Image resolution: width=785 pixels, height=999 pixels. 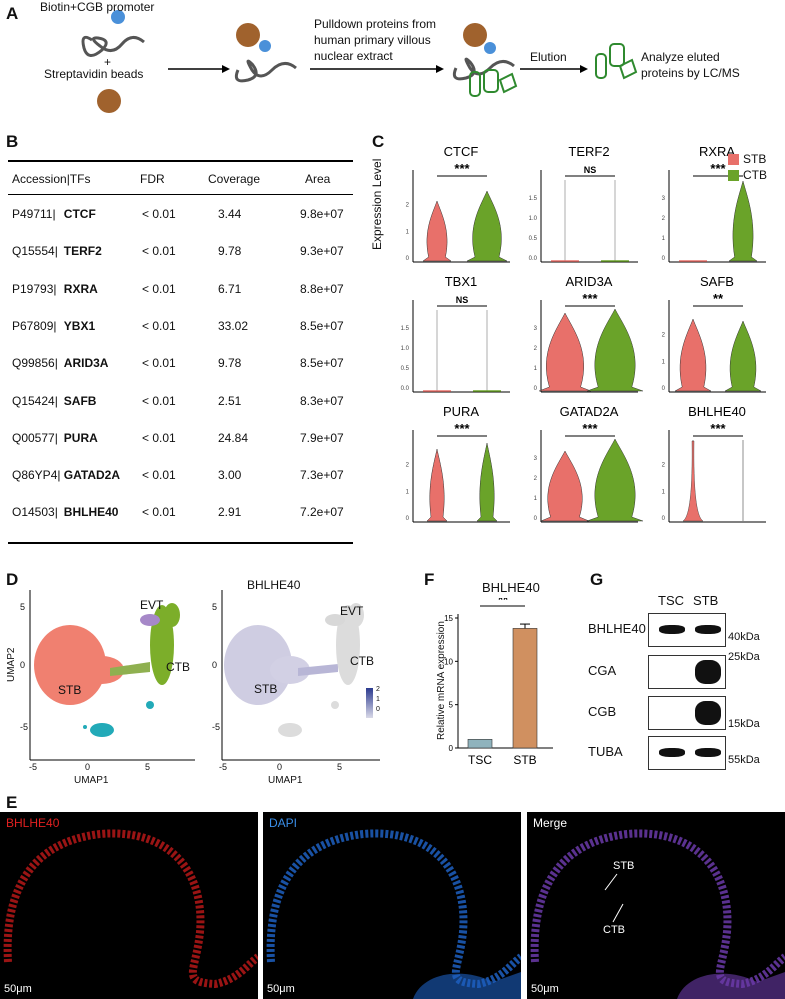 I want to click on bar-tsc, so click(x=480, y=744).